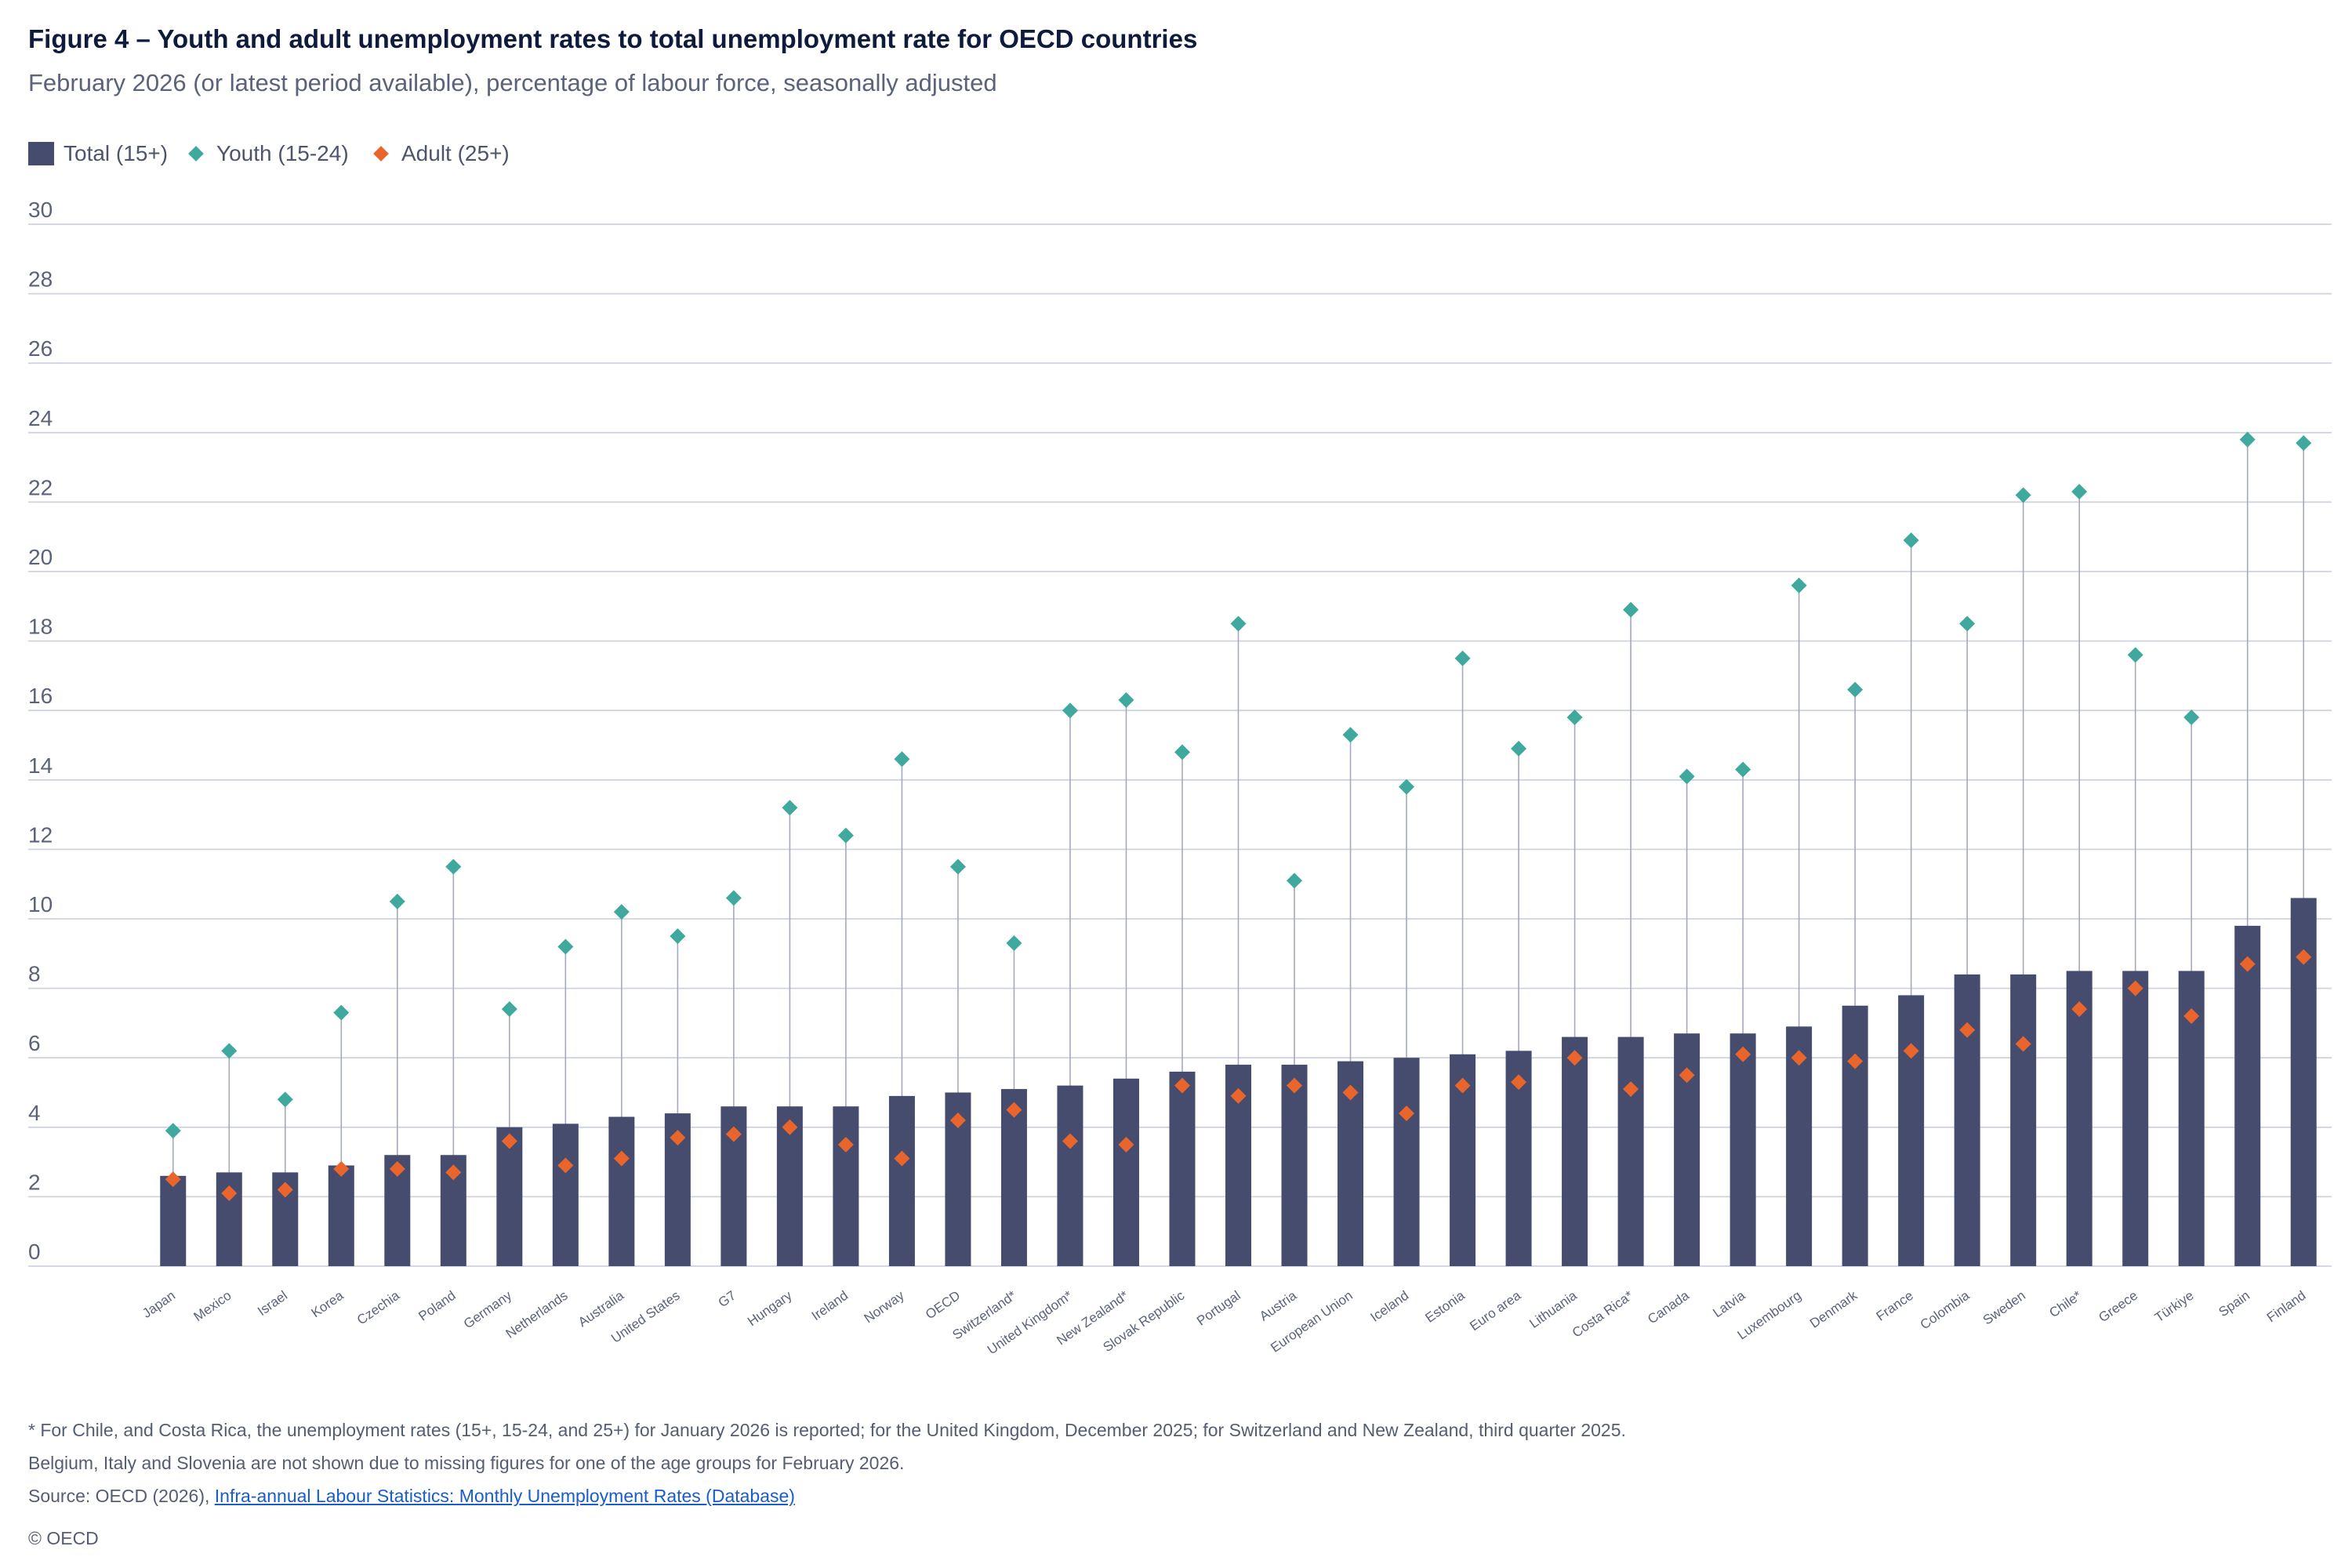 Image resolution: width=2352 pixels, height=1568 pixels. Describe the element at coordinates (34, 1252) in the screenshot. I see `y-tick-label: 0` at that location.